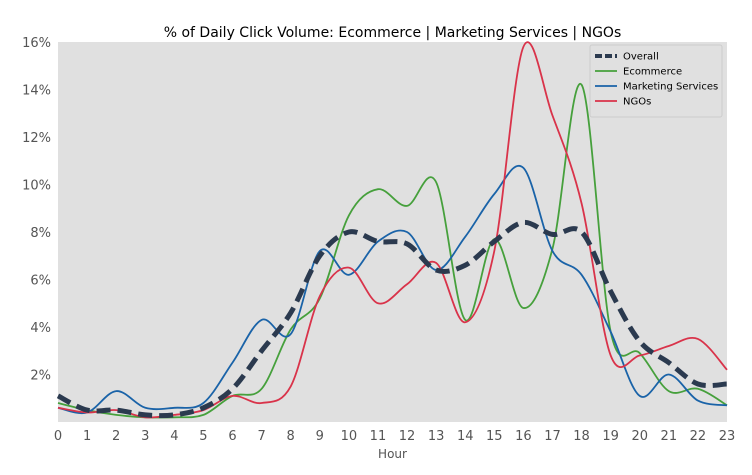 The image size is (752, 475). Describe the element at coordinates (36, 138) in the screenshot. I see `y-tick-label: 12%` at that location.